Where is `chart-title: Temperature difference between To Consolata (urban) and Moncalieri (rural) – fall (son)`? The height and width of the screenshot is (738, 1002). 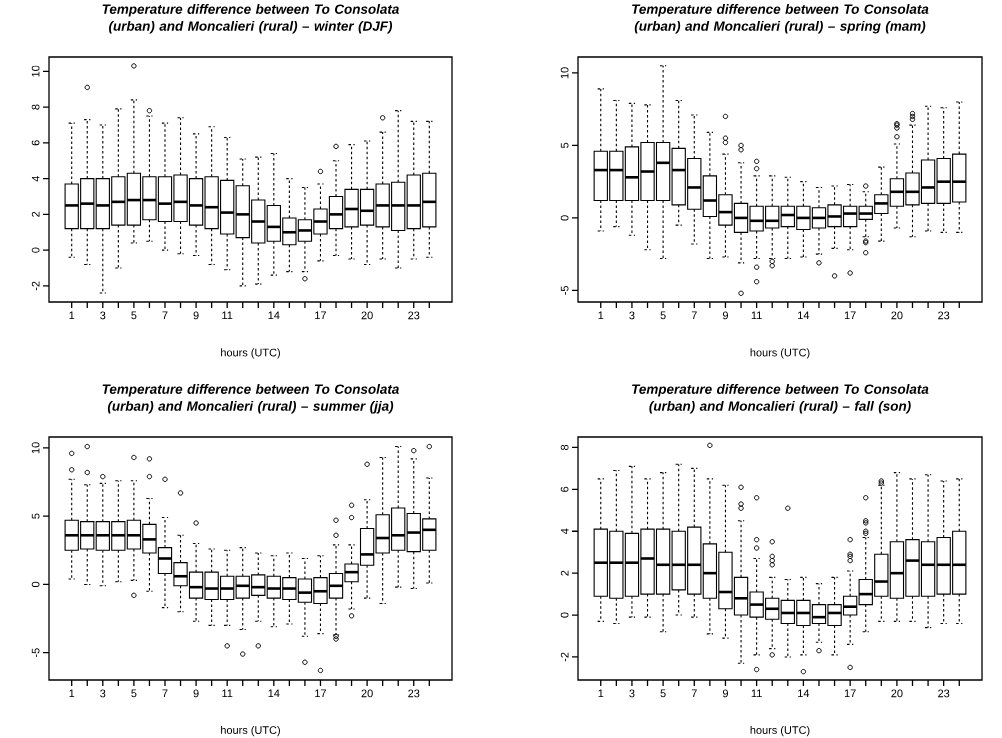 chart-title: Temperature difference between To Consolata (urban) and Moncalieri (rural) – fall (son) is located at coordinates (780, 399).